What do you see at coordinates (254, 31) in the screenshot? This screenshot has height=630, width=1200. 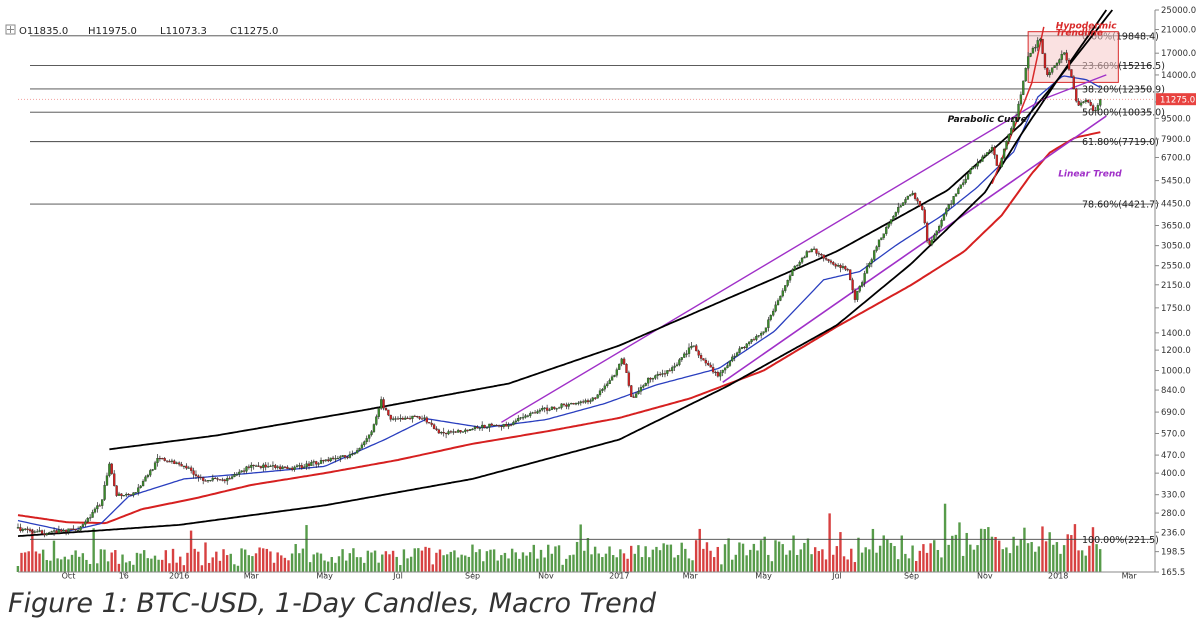 I see `ohlc-close: C11275.0` at bounding box center [254, 31].